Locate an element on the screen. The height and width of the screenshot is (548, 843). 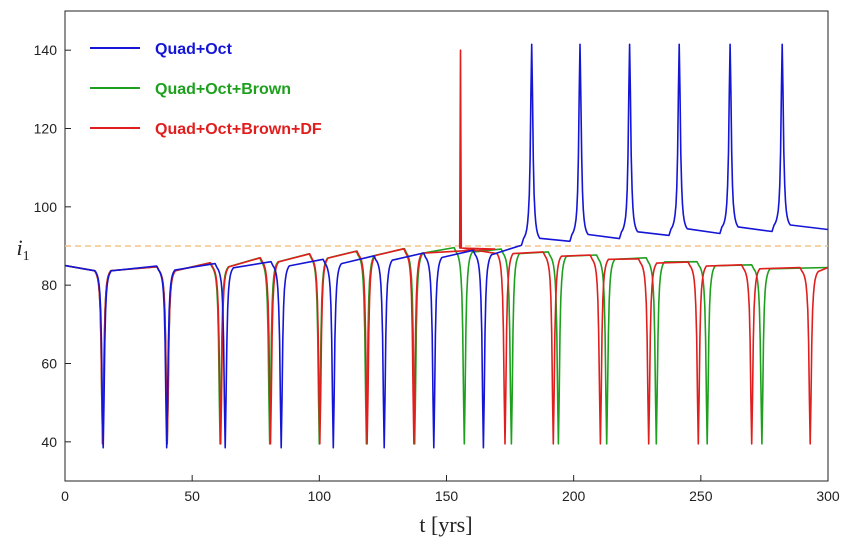
y-tick-label: 40 is located at coordinates (49, 442).